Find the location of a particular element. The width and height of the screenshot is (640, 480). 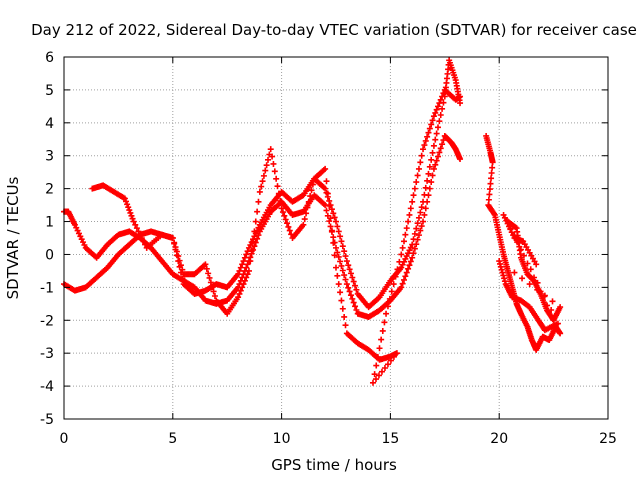

y-tick-label: -5 is located at coordinates (47, 420).